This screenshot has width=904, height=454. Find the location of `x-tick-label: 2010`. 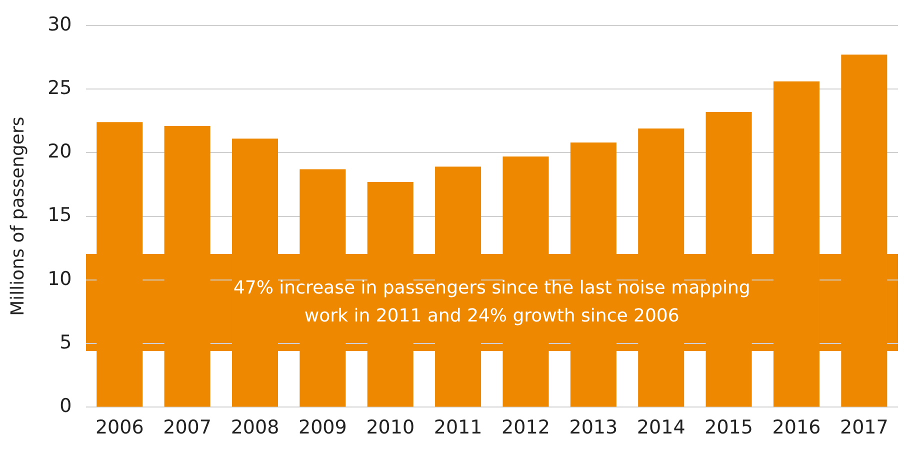

x-tick-label: 2010 is located at coordinates (390, 427).